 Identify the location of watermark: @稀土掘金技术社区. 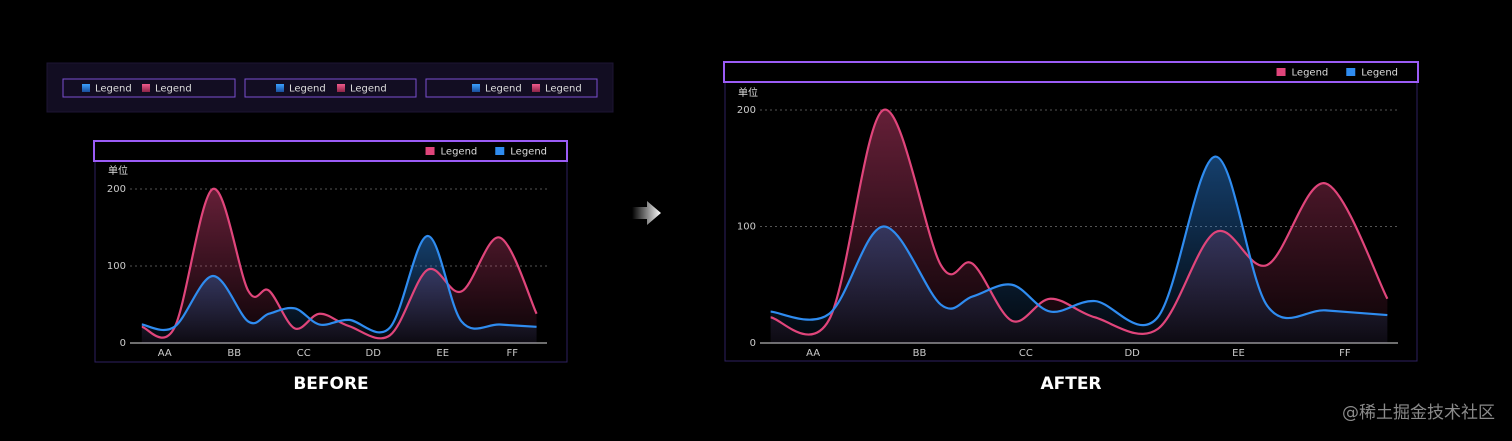
(1418, 413).